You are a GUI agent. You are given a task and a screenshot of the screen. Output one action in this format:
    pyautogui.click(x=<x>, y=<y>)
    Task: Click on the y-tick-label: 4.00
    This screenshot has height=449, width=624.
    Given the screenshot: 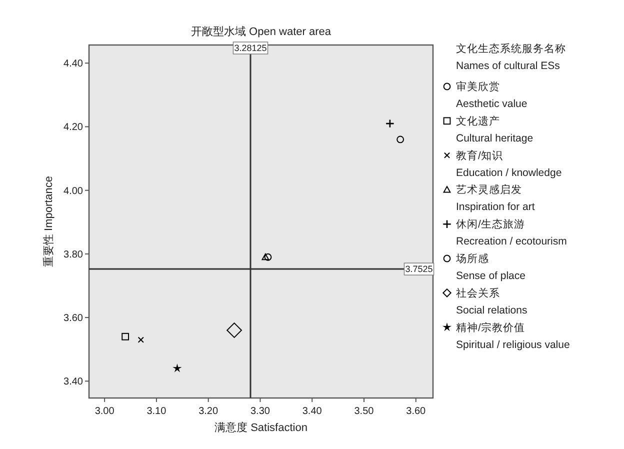 What is the action you would take?
    pyautogui.click(x=74, y=191)
    